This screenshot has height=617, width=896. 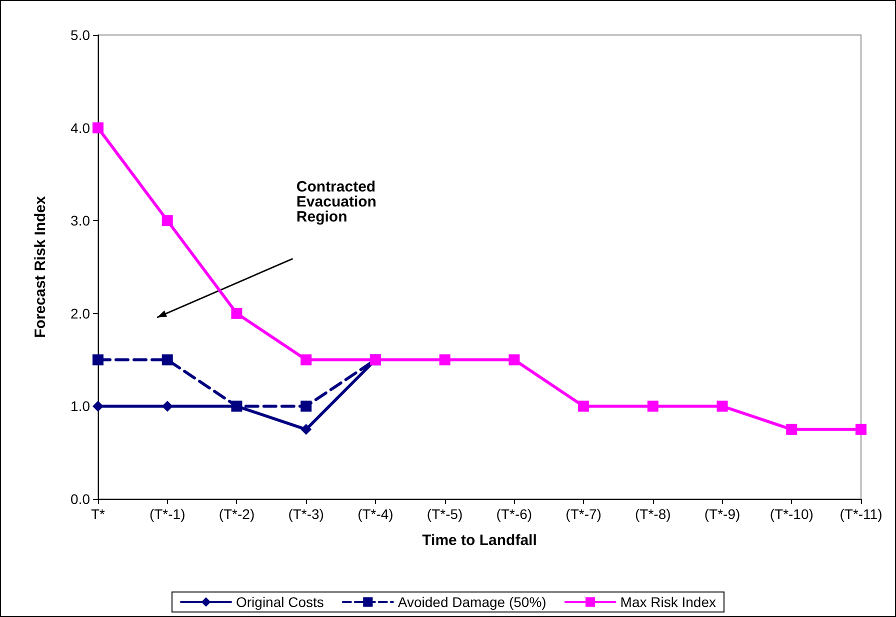 What do you see at coordinates (167, 514) in the screenshot?
I see `x-tick-label: (T*-1)` at bounding box center [167, 514].